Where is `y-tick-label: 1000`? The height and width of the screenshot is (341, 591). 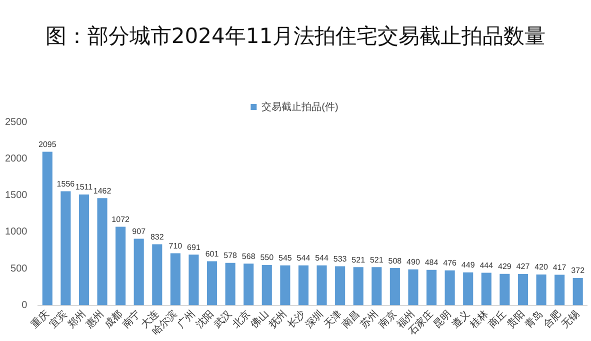 y-tick-label: 1000 is located at coordinates (16, 232).